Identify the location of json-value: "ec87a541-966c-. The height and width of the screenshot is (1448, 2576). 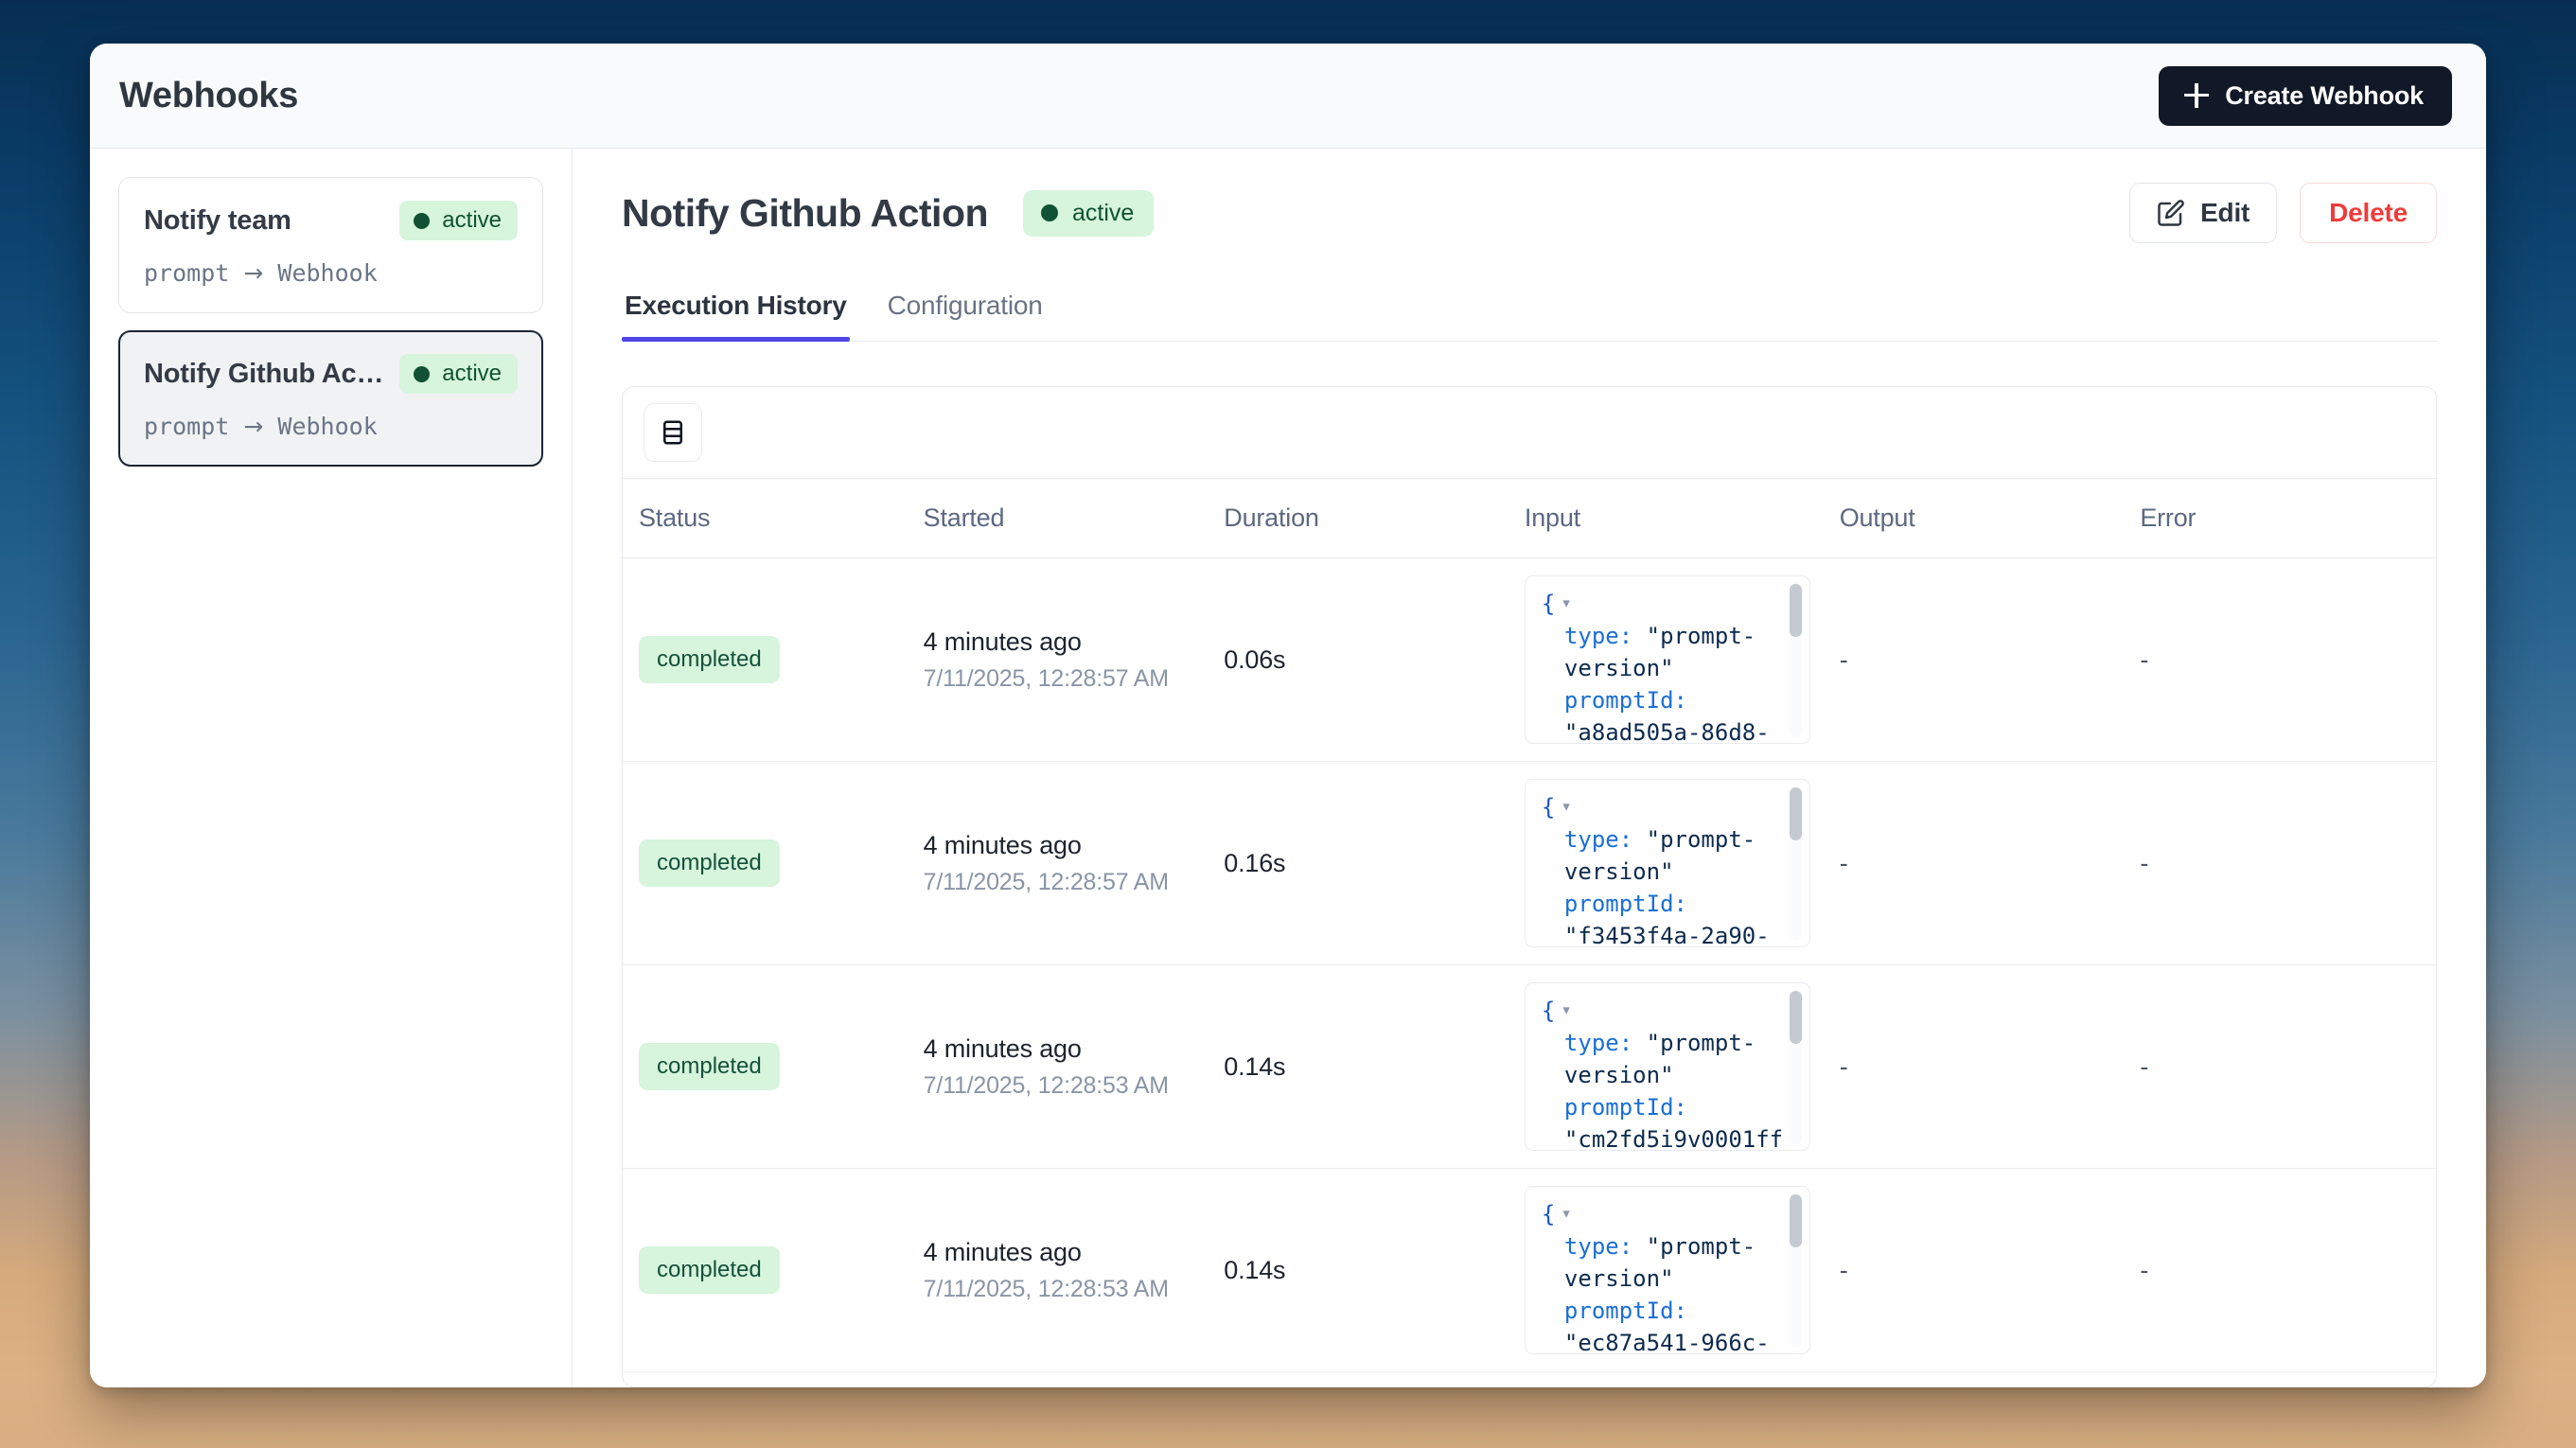
(1666, 1342).